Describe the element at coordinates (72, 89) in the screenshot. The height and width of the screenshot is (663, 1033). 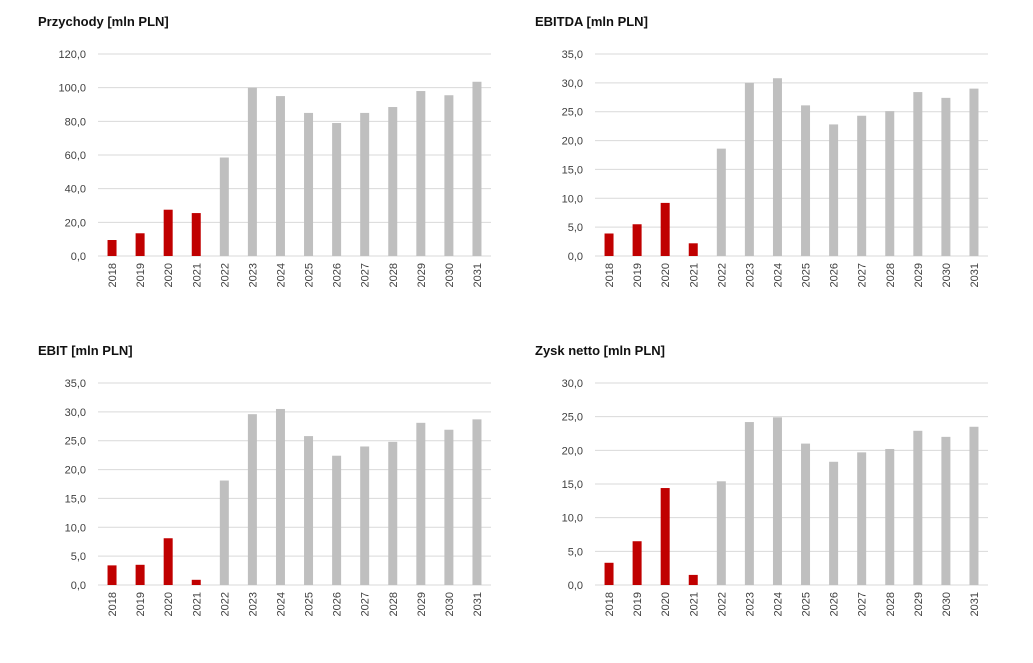
I see `y-tick-label: 100,0` at that location.